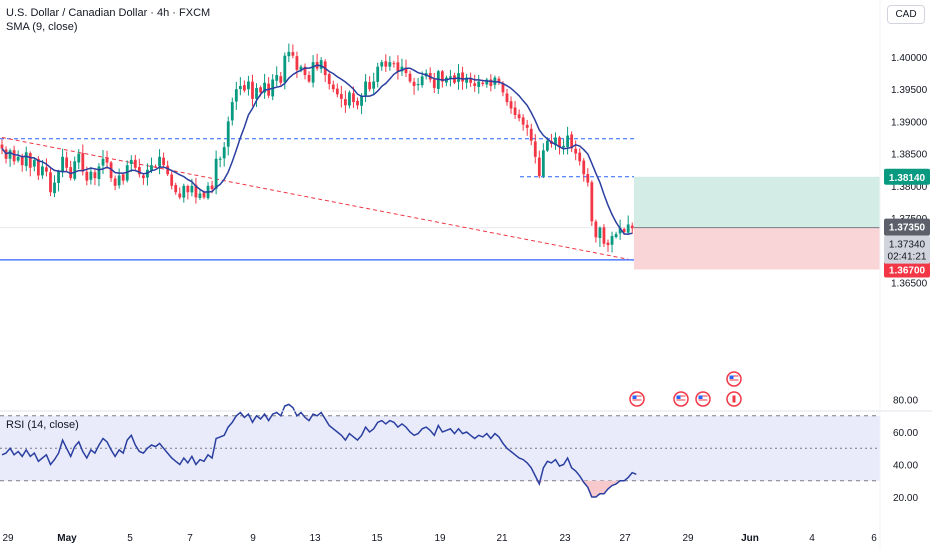 The height and width of the screenshot is (550, 932). Describe the element at coordinates (906, 14) in the screenshot. I see `currency-button: CAD` at that location.